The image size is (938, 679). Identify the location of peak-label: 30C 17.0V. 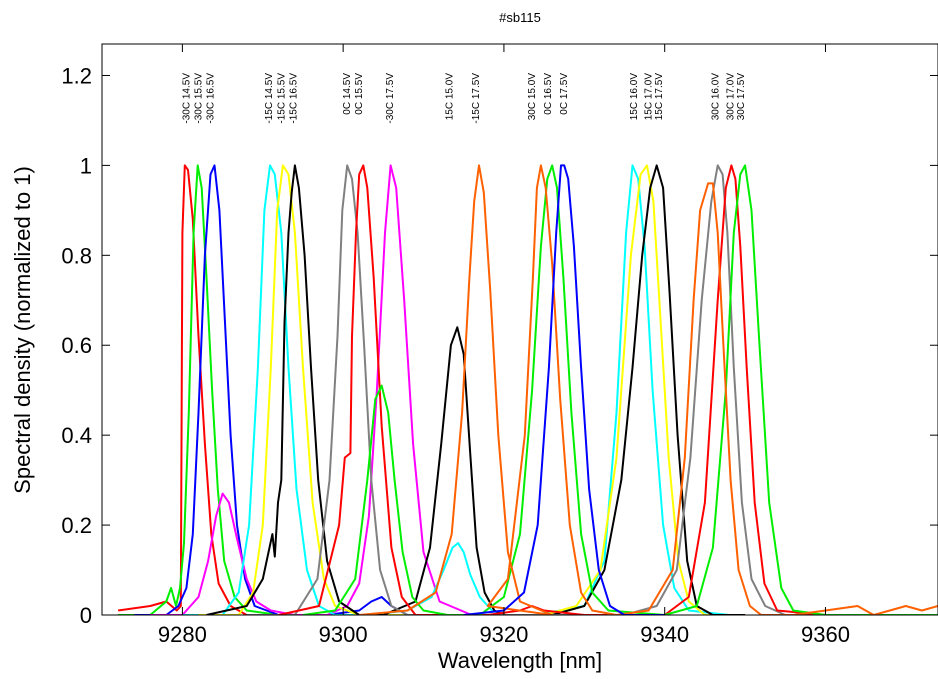
(731, 97).